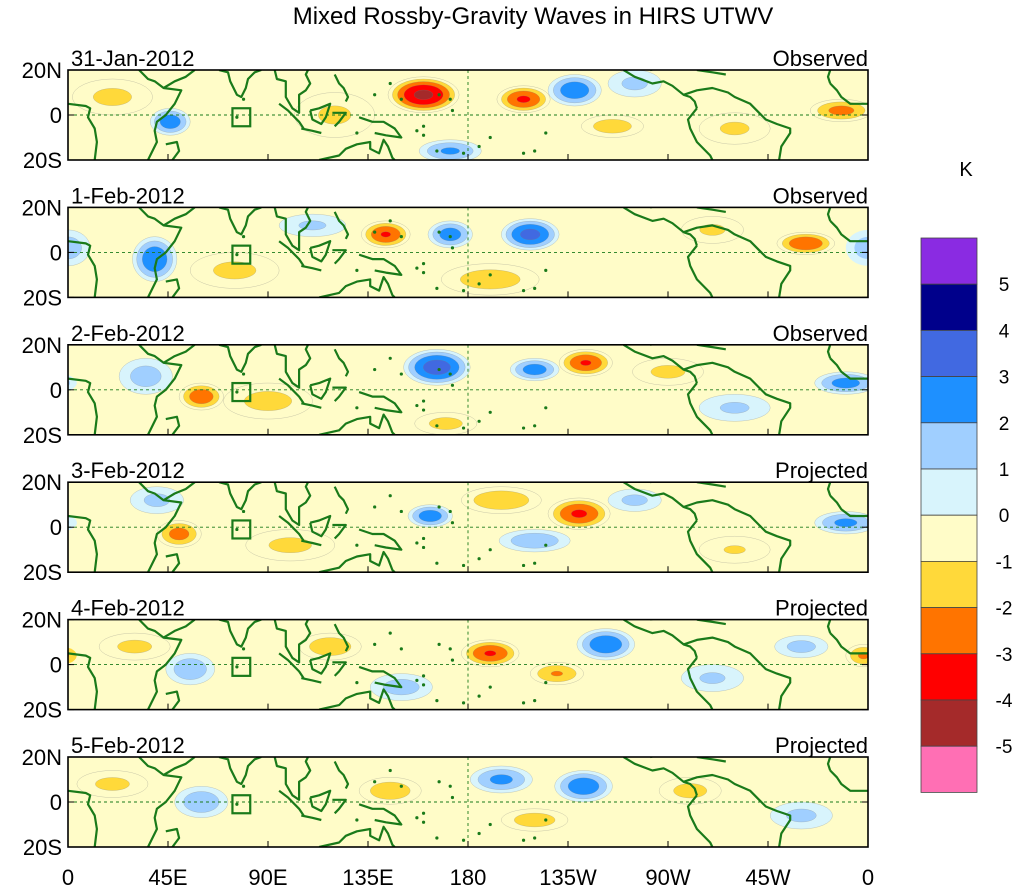 The height and width of the screenshot is (890, 1015). I want to click on contour-field, so click(468, 392).